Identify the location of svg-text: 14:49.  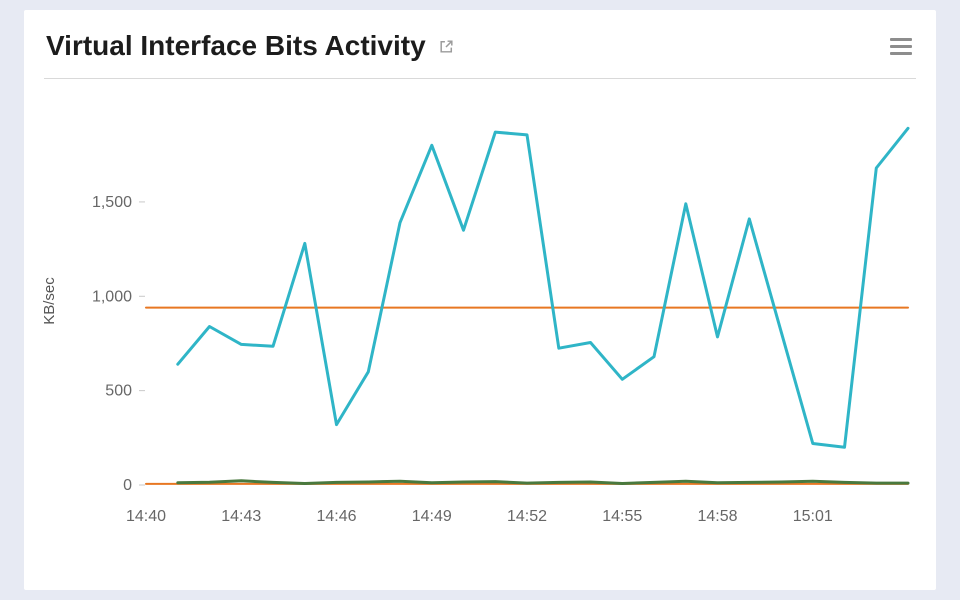
(432, 516).